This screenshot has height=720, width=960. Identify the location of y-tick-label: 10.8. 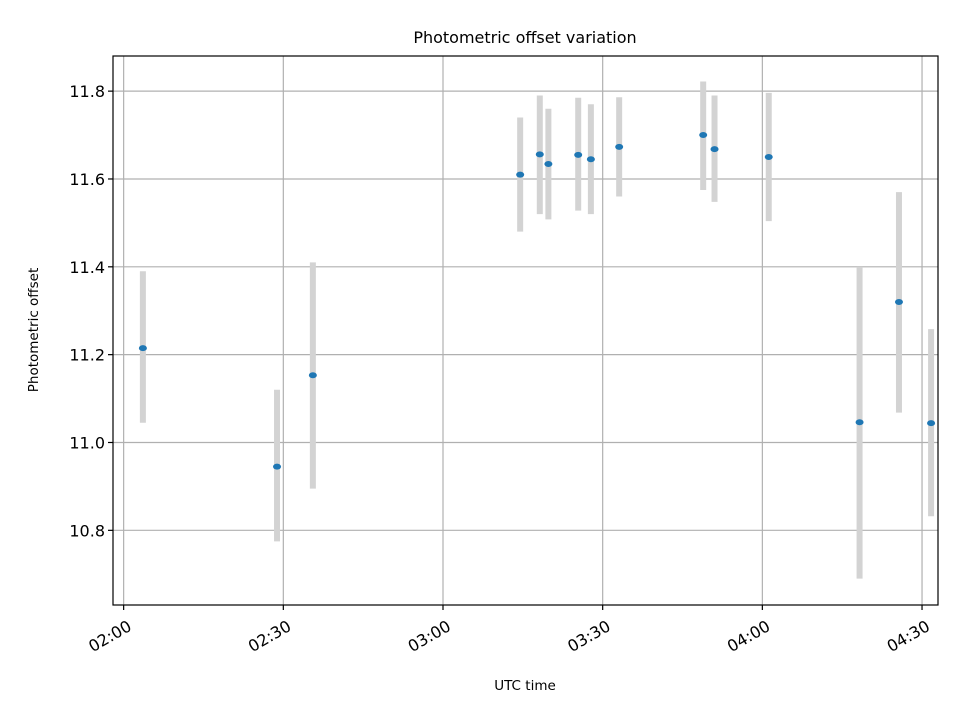
(87, 530).